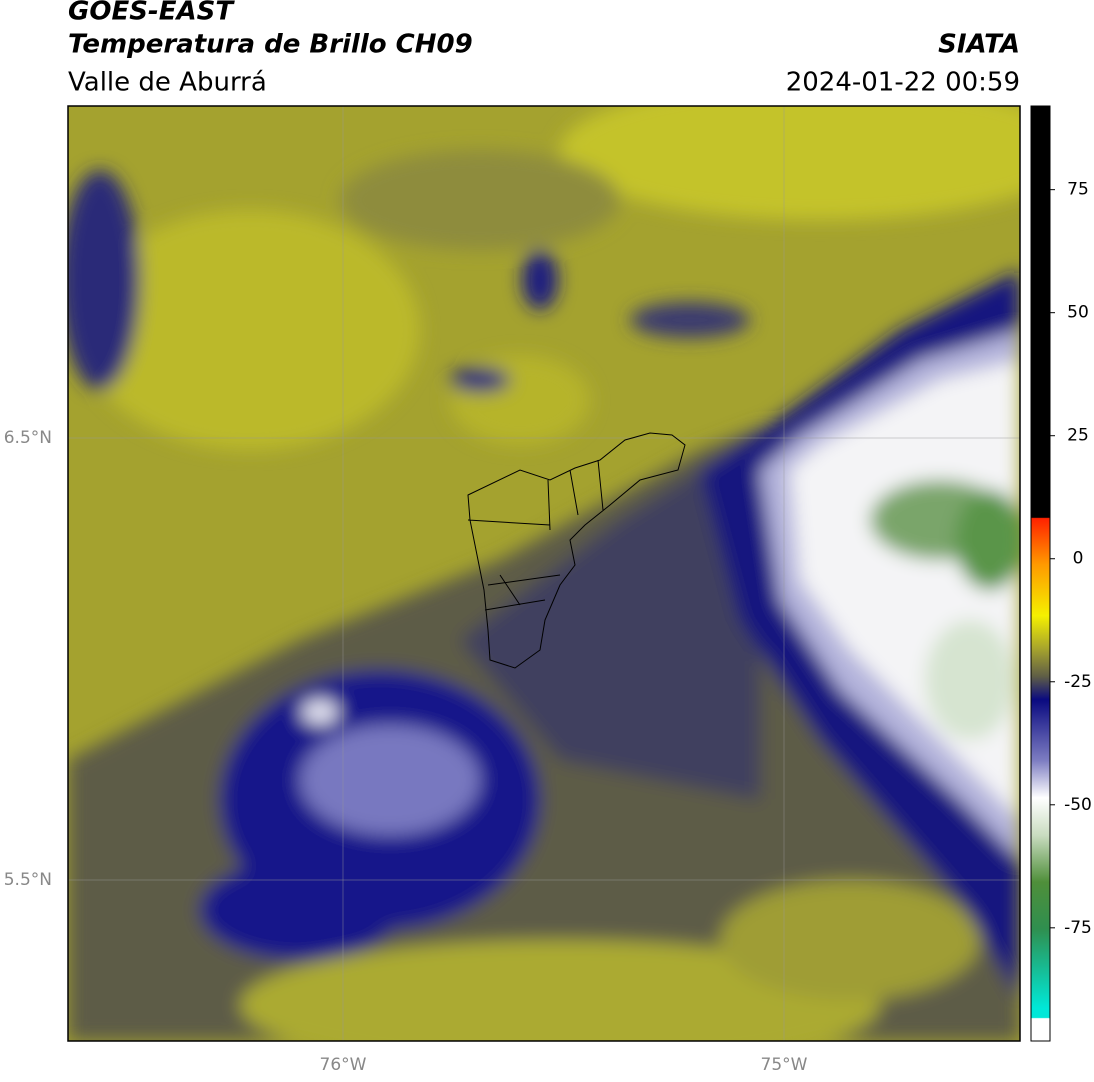 This screenshot has width=1094, height=1082. What do you see at coordinates (343, 1065) in the screenshot?
I see `lon-label: 76°W` at bounding box center [343, 1065].